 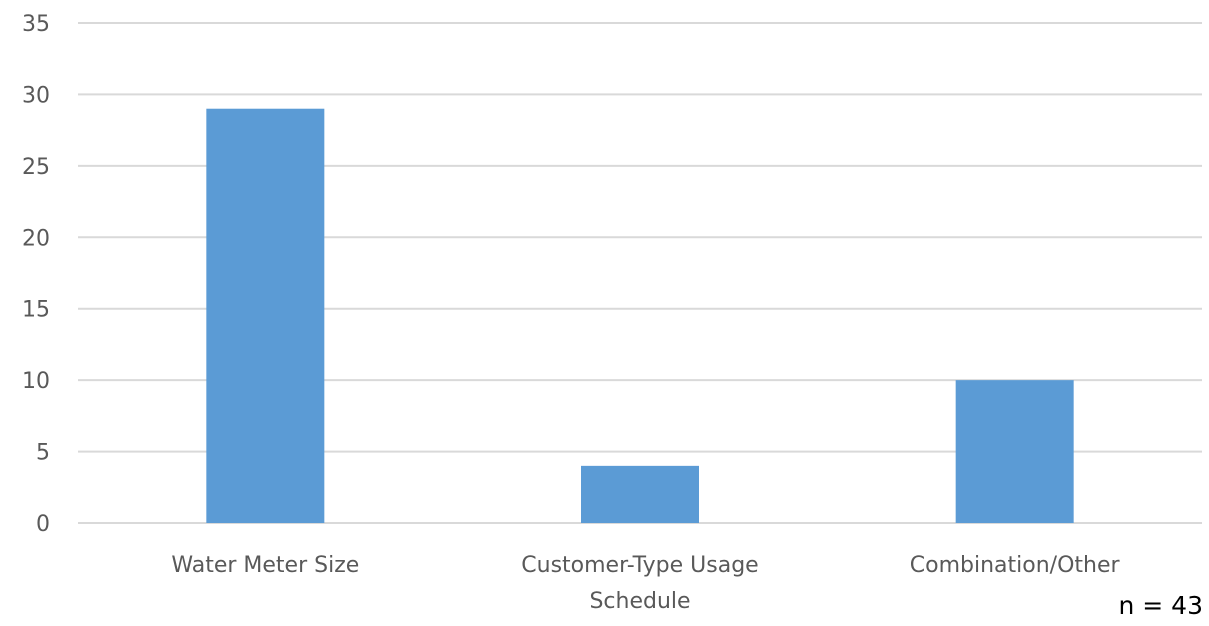 What do you see at coordinates (640, 494) in the screenshot?
I see `bar-customer-type-usage-schedule` at bounding box center [640, 494].